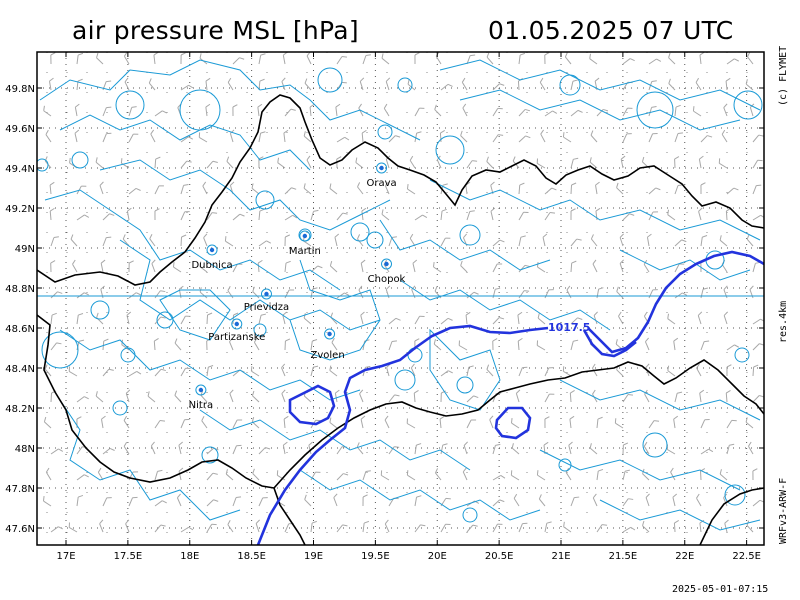 The width and height of the screenshot is (800, 600). I want to click on lat-tick-label: 49.8N, so click(20, 89).